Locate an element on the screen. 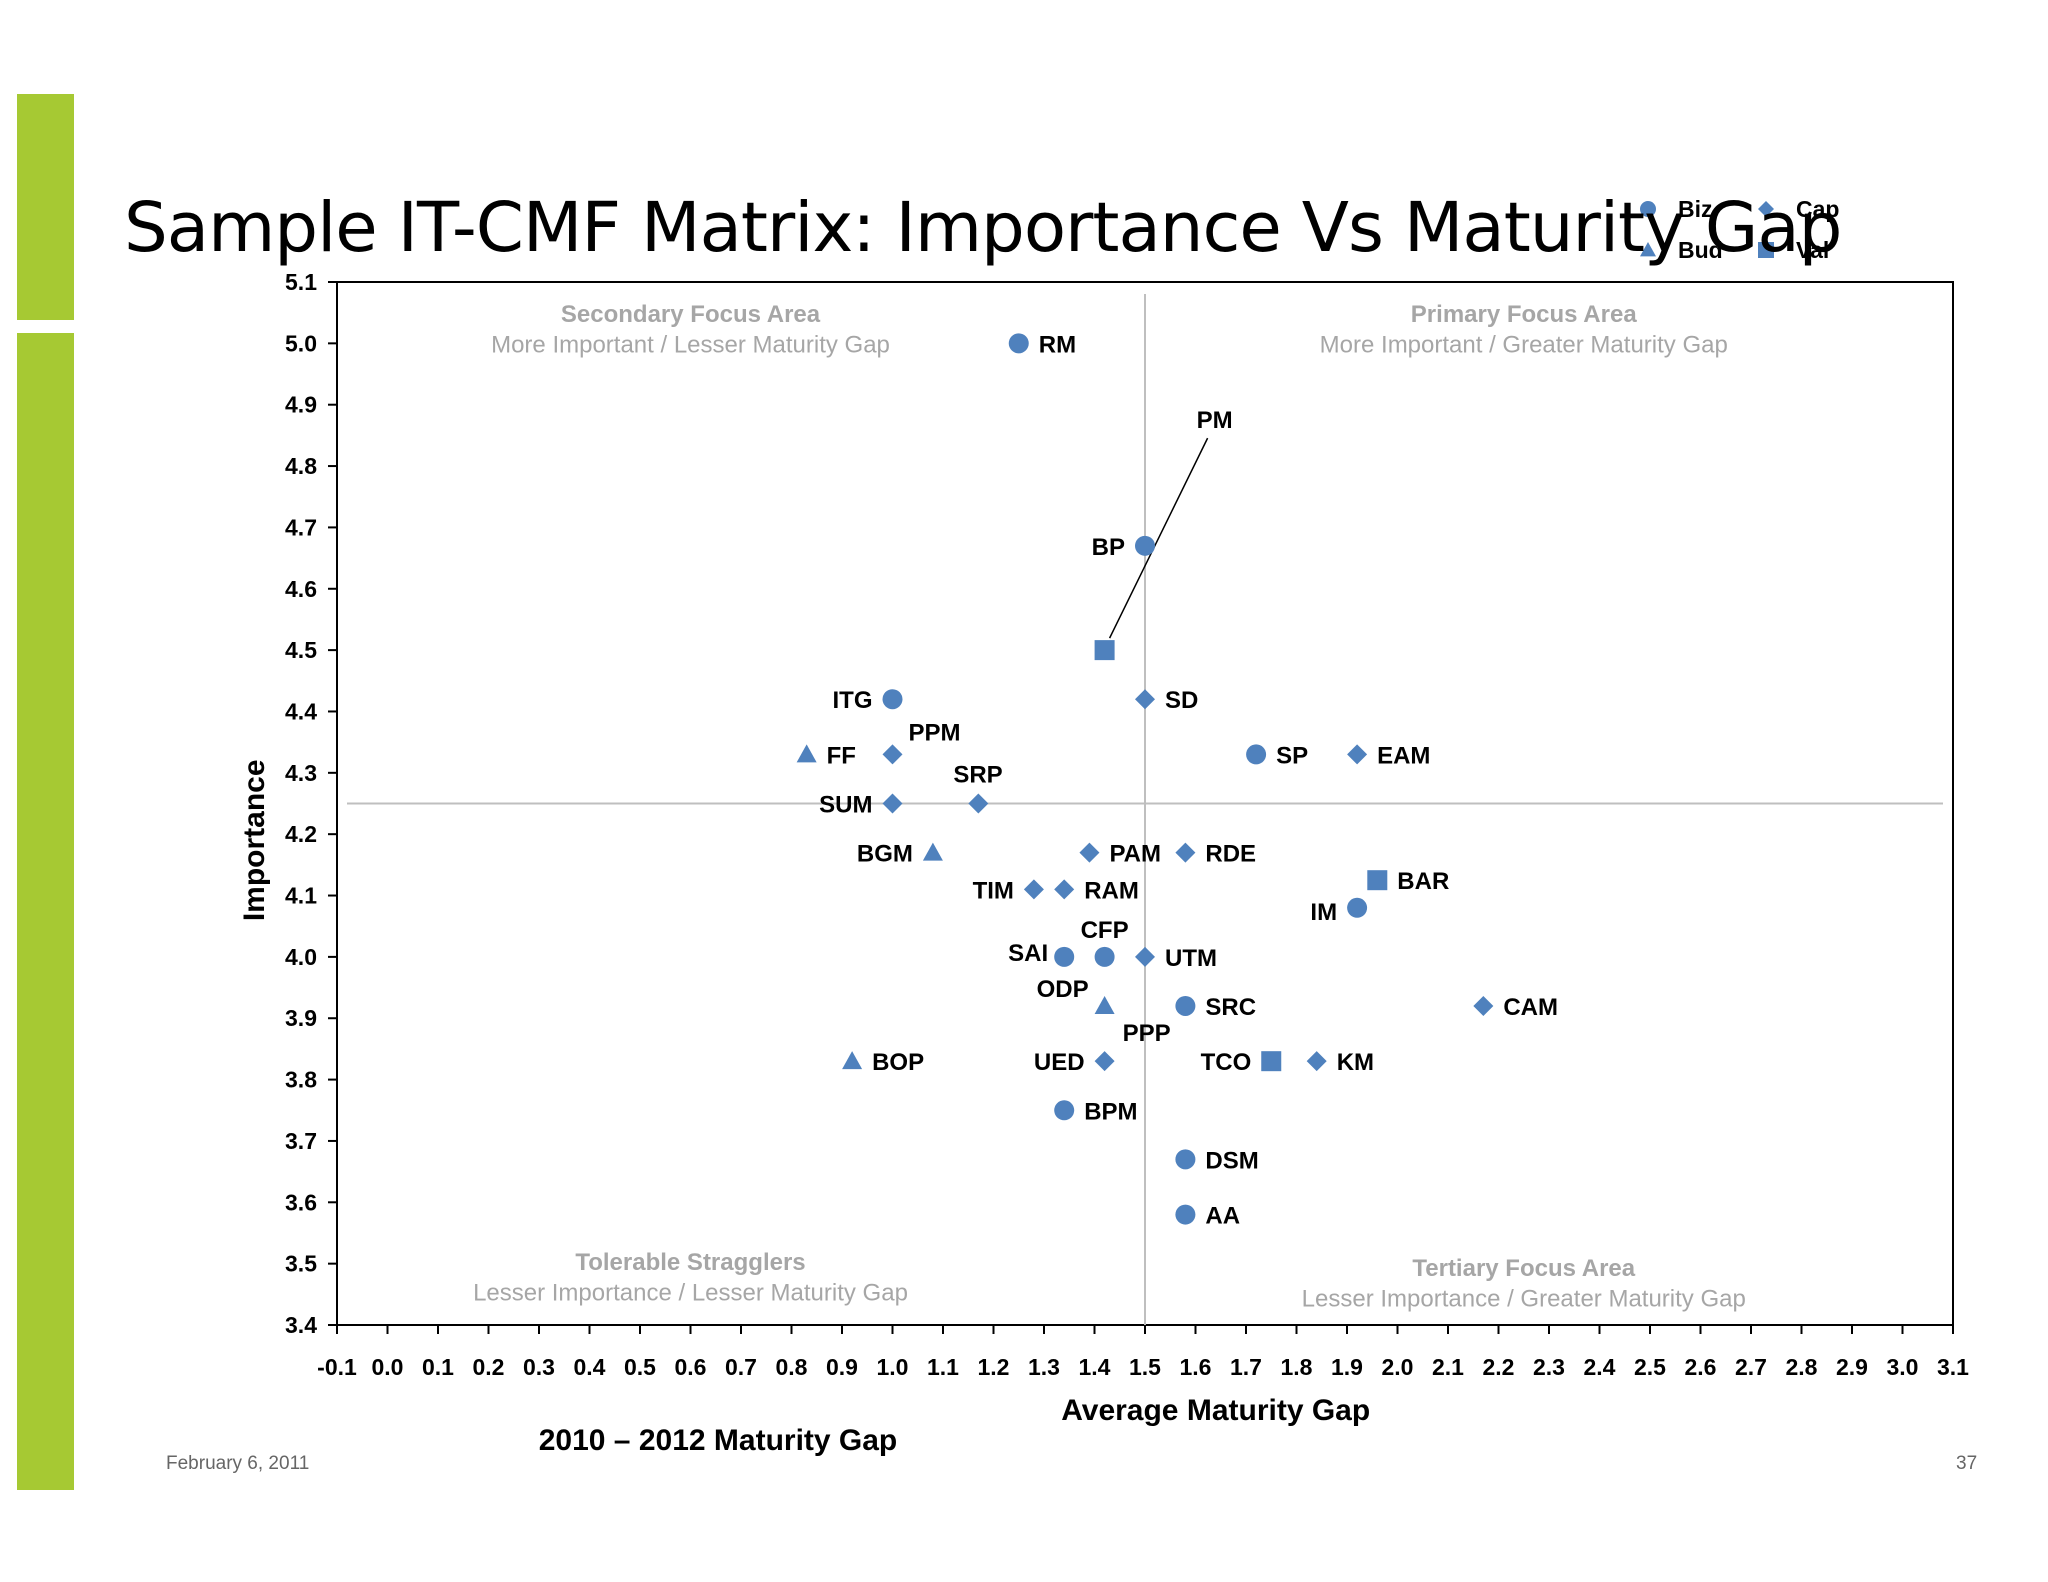 This screenshot has width=2048, height=1582. x-tick-label: 0.0 is located at coordinates (388, 1367).